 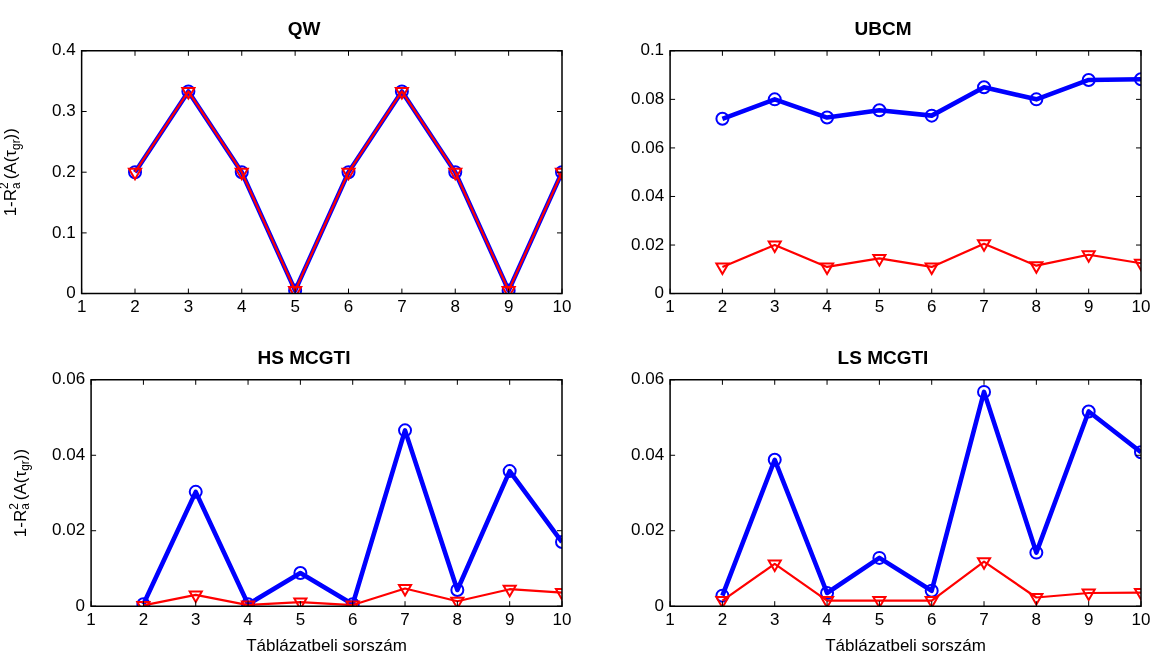 What do you see at coordinates (63, 50) in the screenshot?
I see `y-tick-label: 0.4` at bounding box center [63, 50].